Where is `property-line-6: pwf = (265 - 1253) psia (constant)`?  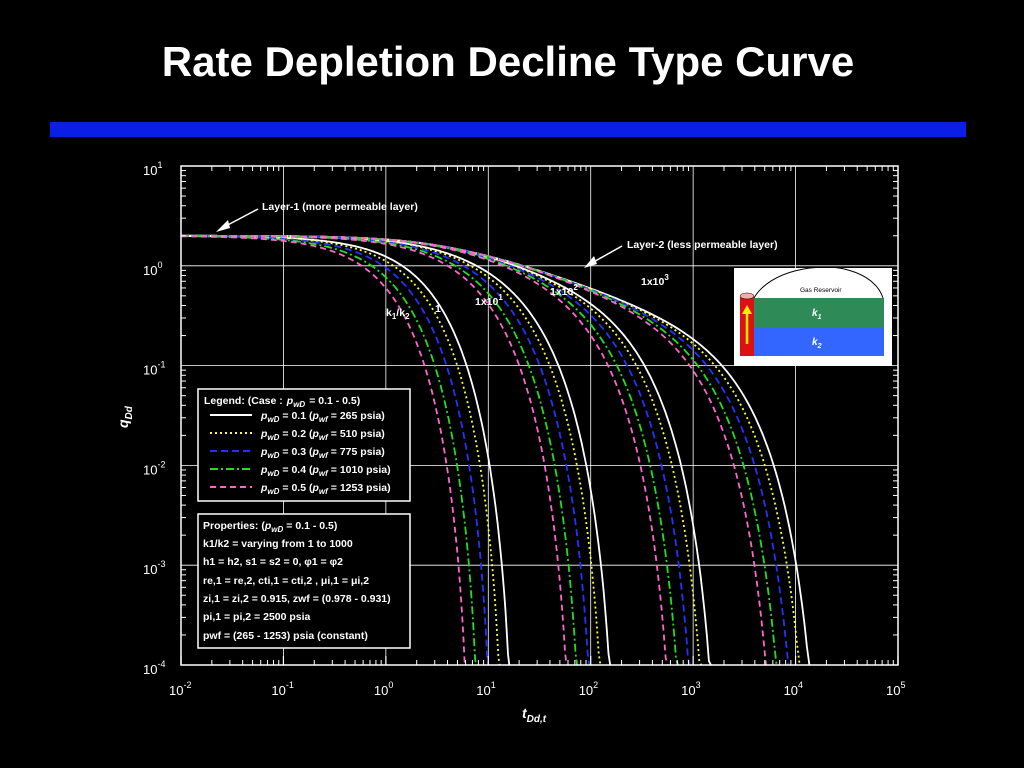
property-line-6: pwf = (265 - 1253) psia (constant) is located at coordinates (285, 636).